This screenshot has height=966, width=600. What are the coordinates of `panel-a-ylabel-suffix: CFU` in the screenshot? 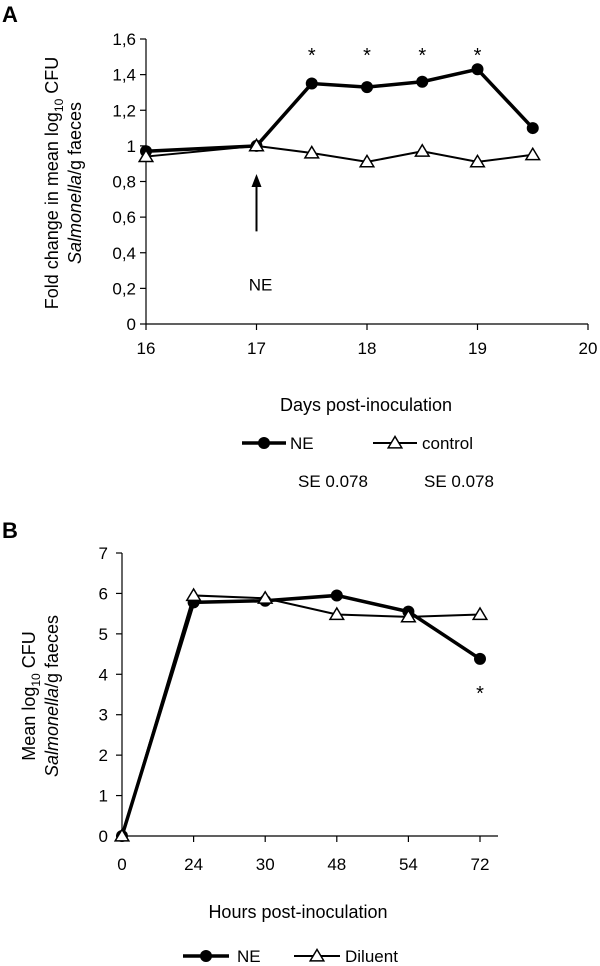 It's located at (52, 78).